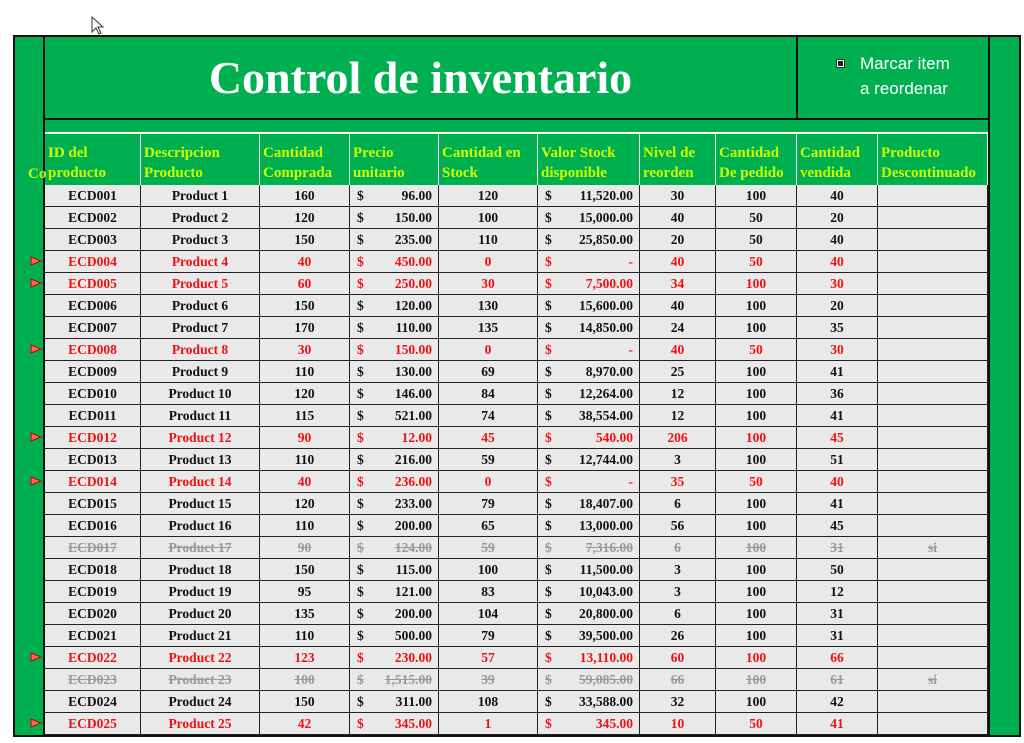  Describe the element at coordinates (933, 159) in the screenshot. I see `column-header: Producto Descontinuado` at that location.